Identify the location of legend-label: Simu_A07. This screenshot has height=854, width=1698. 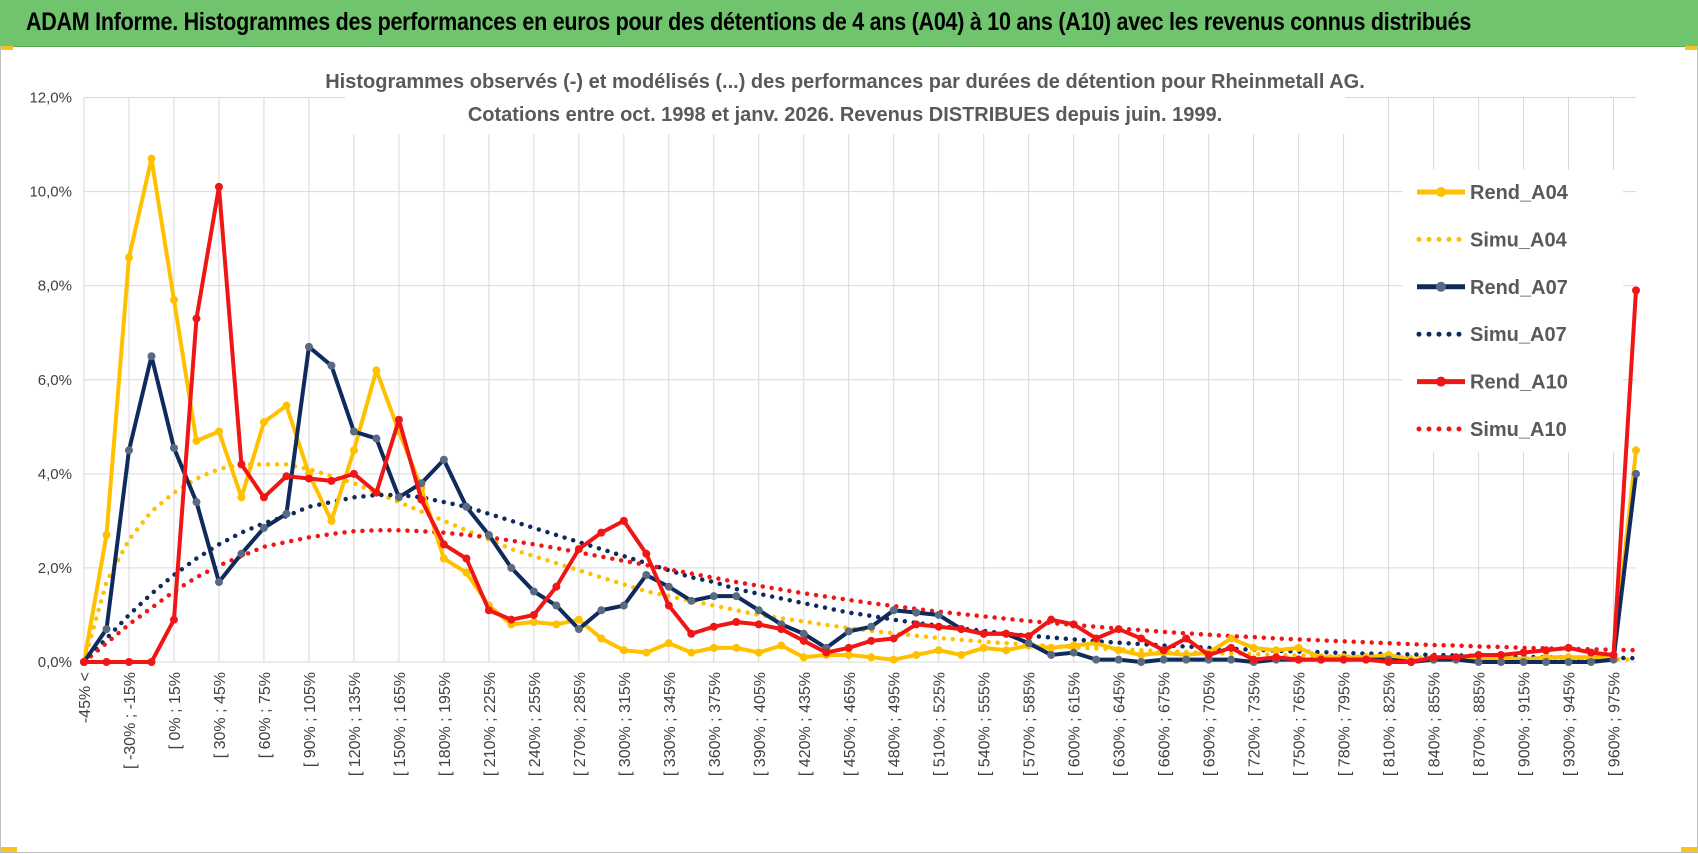
(1518, 335).